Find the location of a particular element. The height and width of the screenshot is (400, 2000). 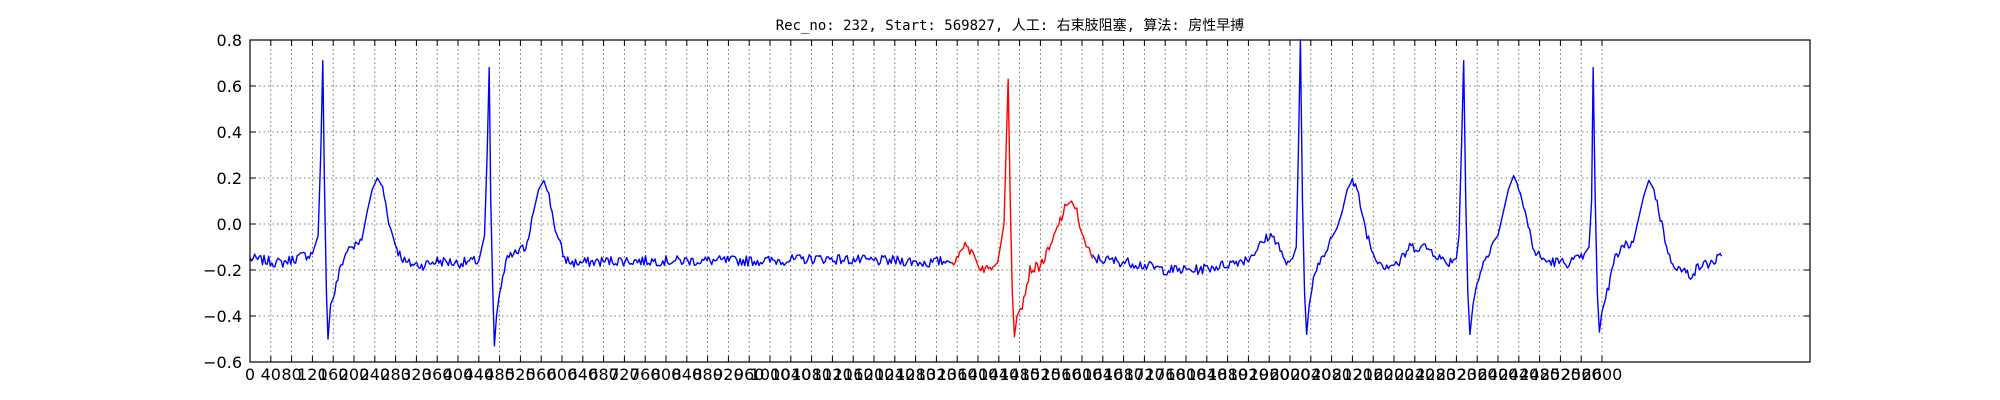

x-tick-label: 1600 is located at coordinates (1082, 374).